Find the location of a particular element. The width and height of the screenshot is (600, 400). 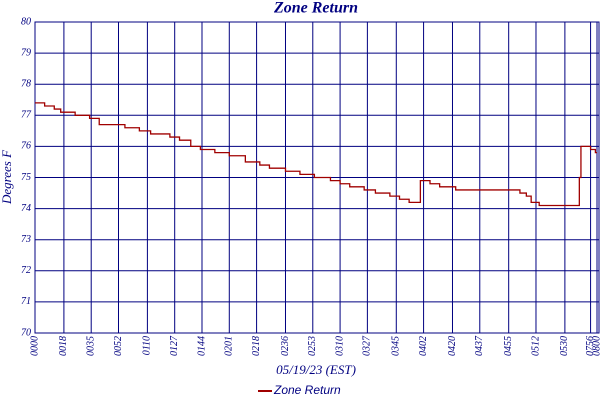

x-tick-label: 0218 is located at coordinates (256, 346).